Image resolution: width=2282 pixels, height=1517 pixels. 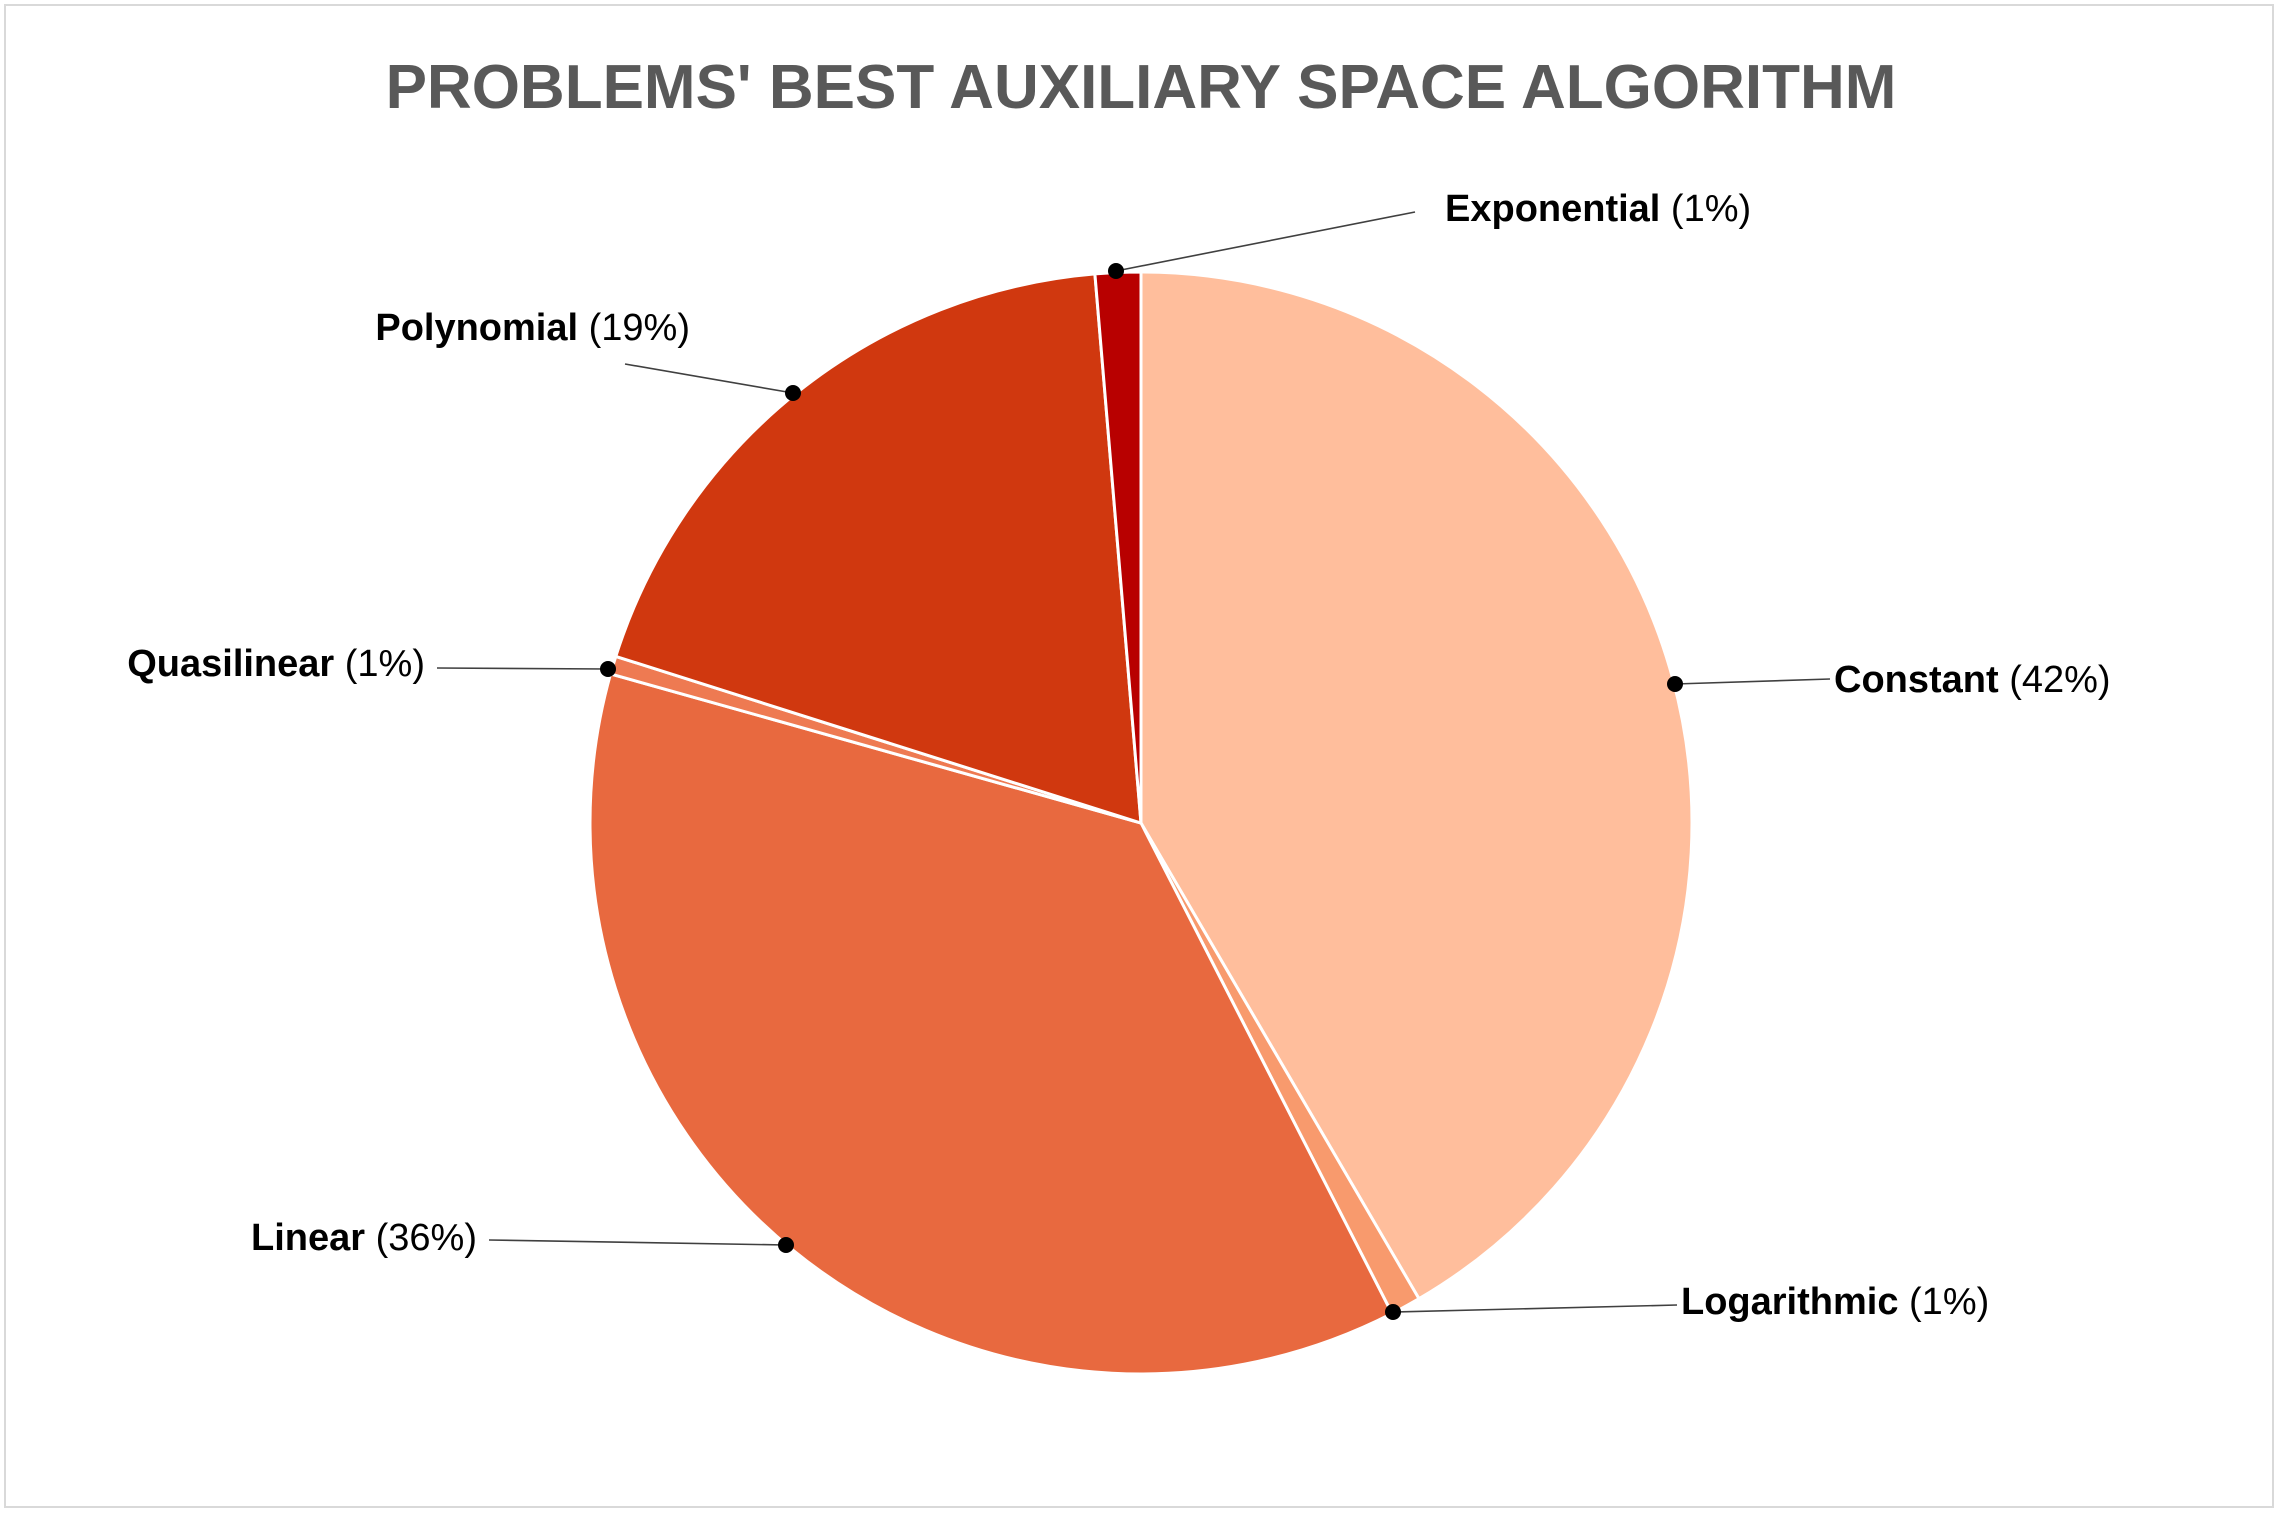 I want to click on leader-dot-logarithmic, so click(x=1393, y=1312).